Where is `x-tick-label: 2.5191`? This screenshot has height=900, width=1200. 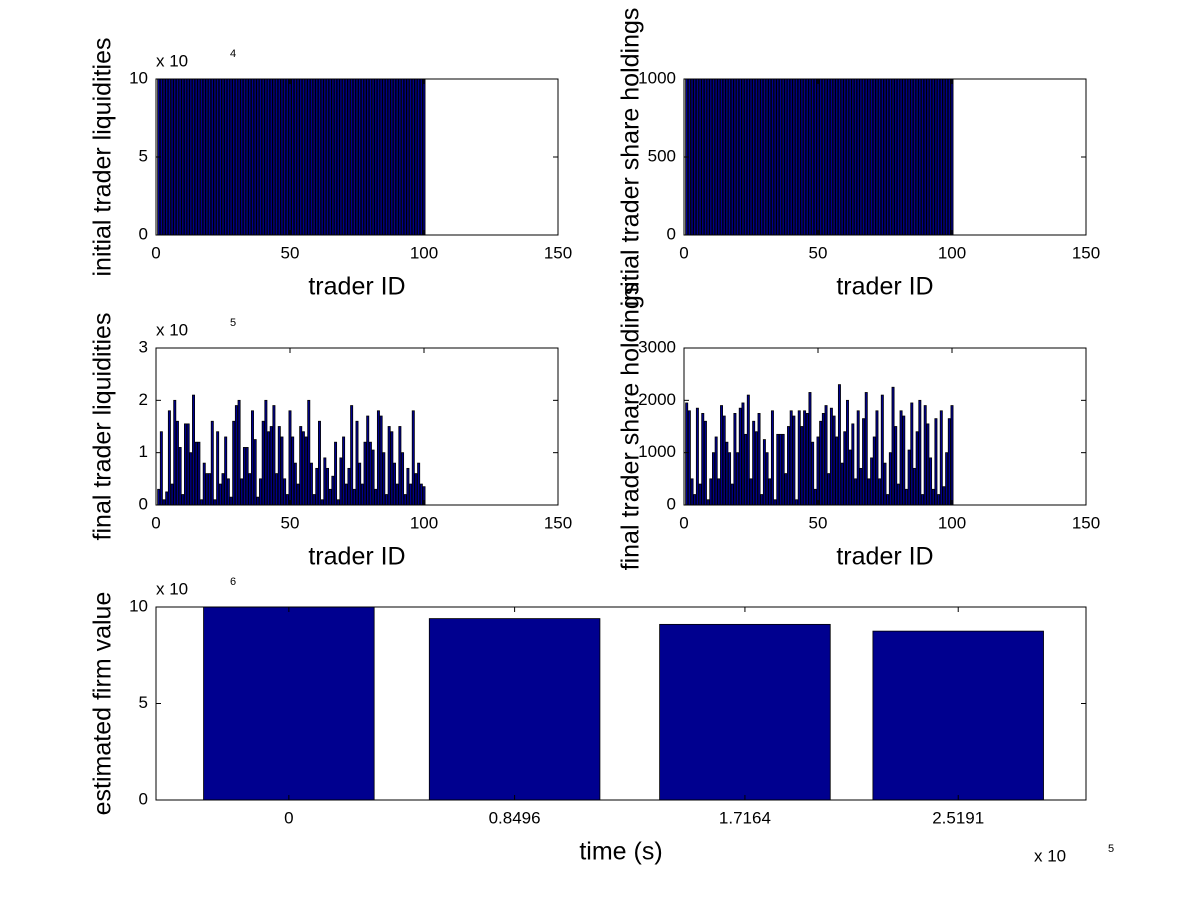
x-tick-label: 2.5191 is located at coordinates (958, 817).